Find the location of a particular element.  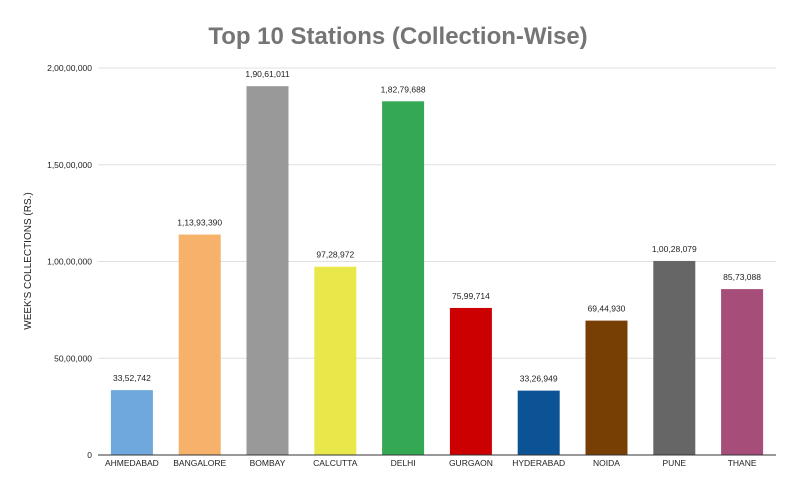

data-label: 1,00,28,079 is located at coordinates (674, 249).